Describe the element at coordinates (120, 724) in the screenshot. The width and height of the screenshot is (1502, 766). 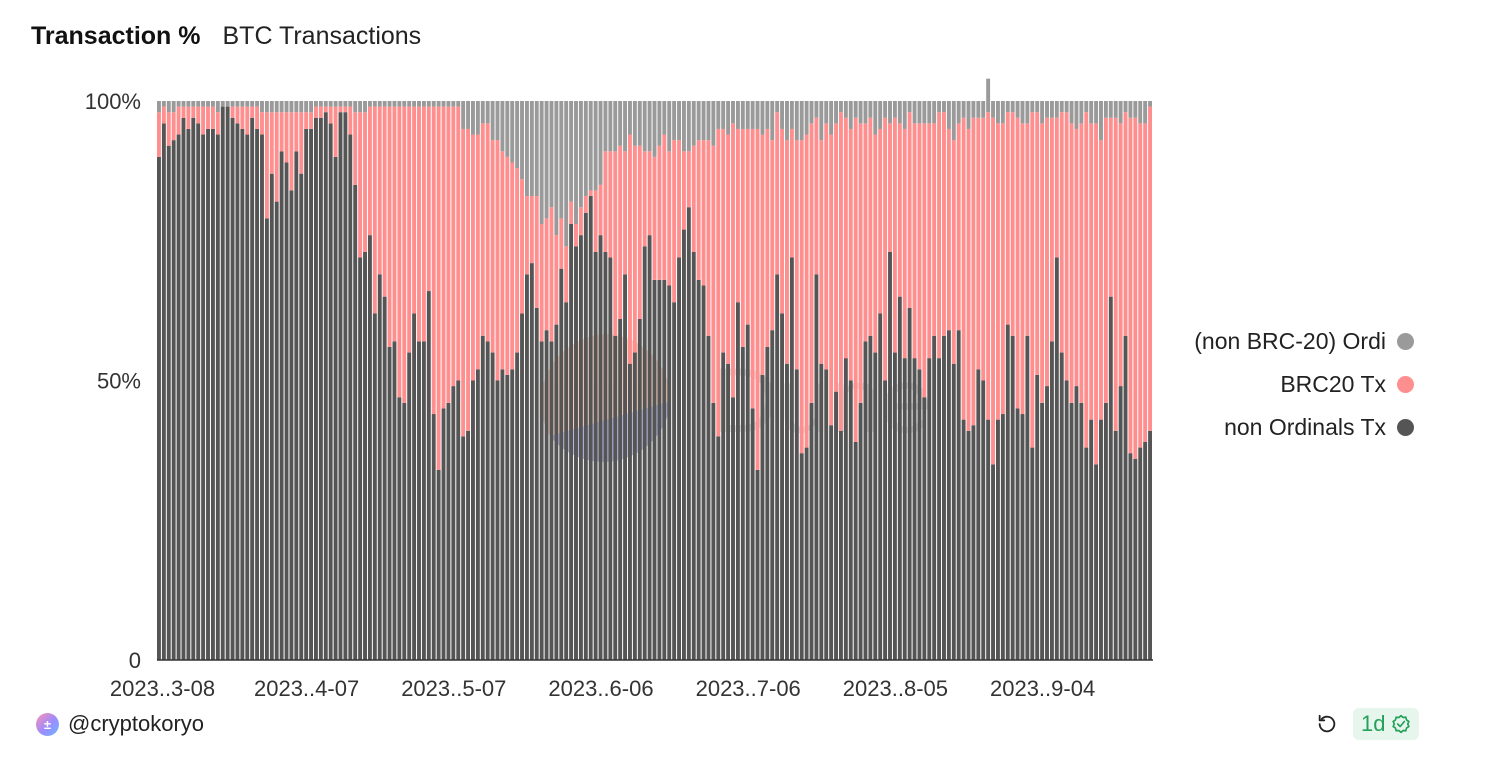
I see `author-block: ± @cryptokoryo` at that location.